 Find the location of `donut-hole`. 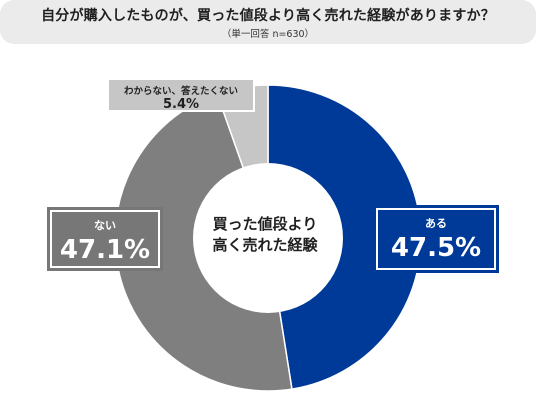

donut-hole is located at coordinates (268, 238).